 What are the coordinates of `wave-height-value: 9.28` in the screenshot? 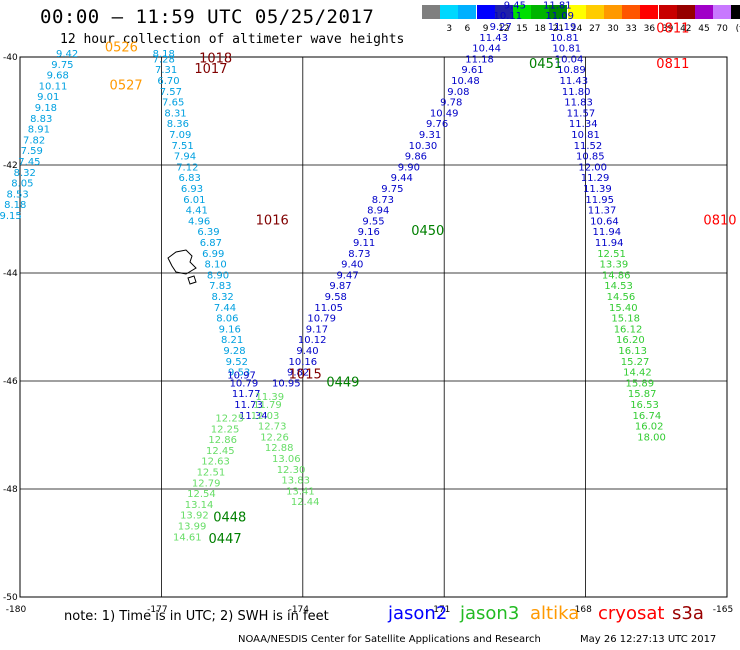 It's located at (234, 351).